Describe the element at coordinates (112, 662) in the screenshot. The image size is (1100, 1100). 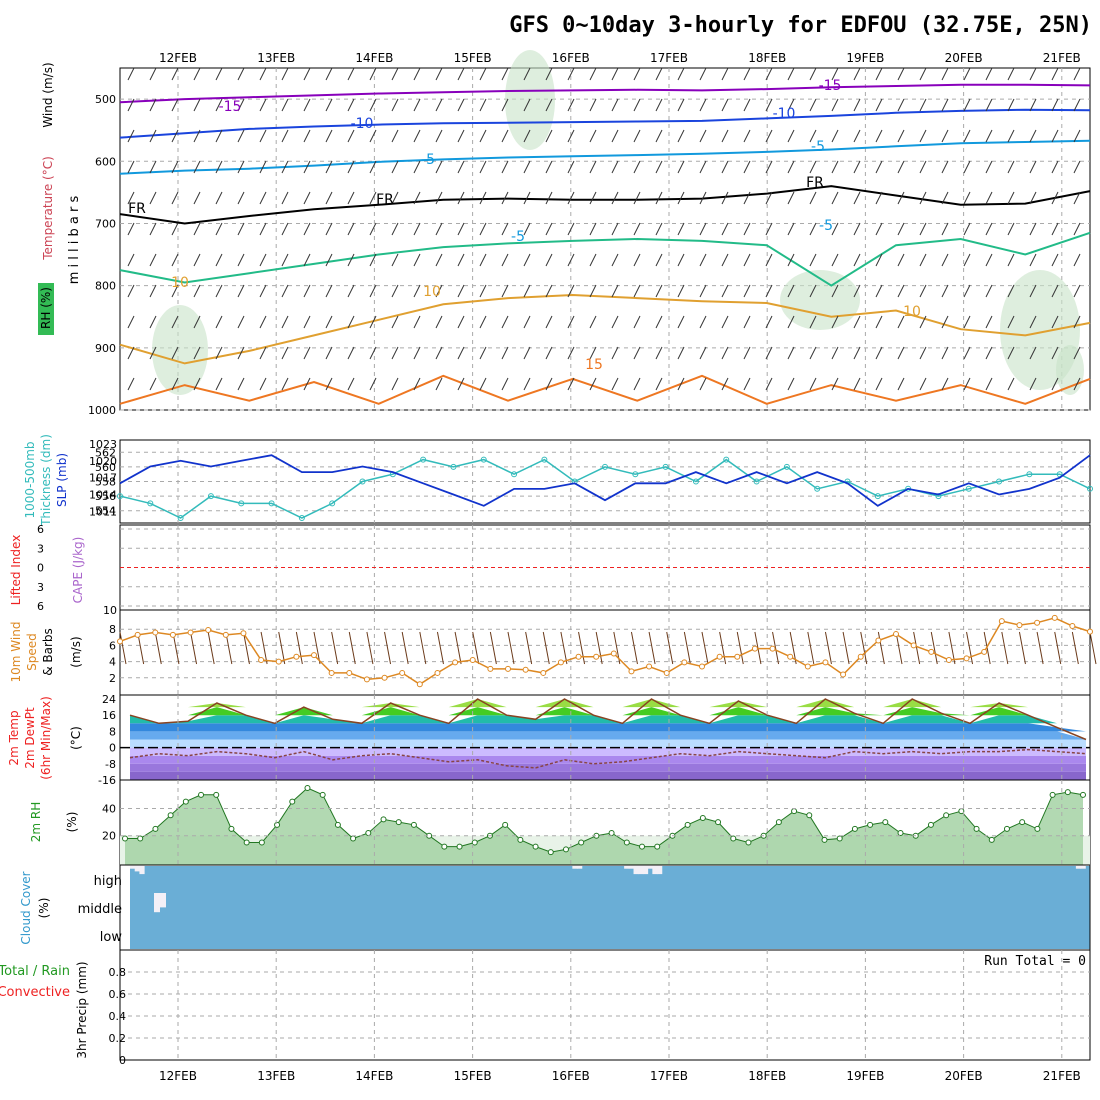
I see `wind10m-tick-label: 4` at that location.